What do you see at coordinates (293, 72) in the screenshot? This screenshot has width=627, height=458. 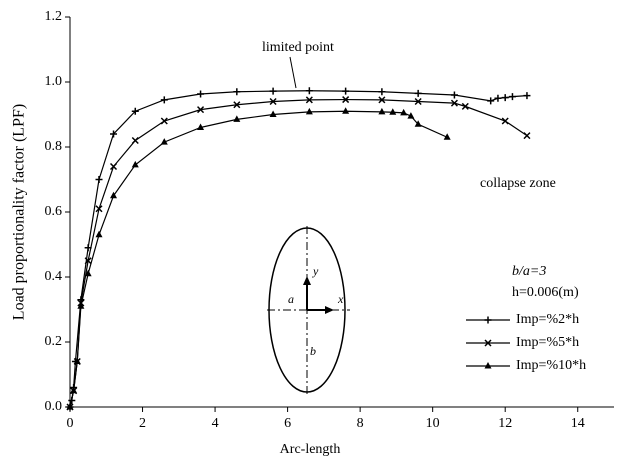 I see `annotation-pointer` at bounding box center [293, 72].